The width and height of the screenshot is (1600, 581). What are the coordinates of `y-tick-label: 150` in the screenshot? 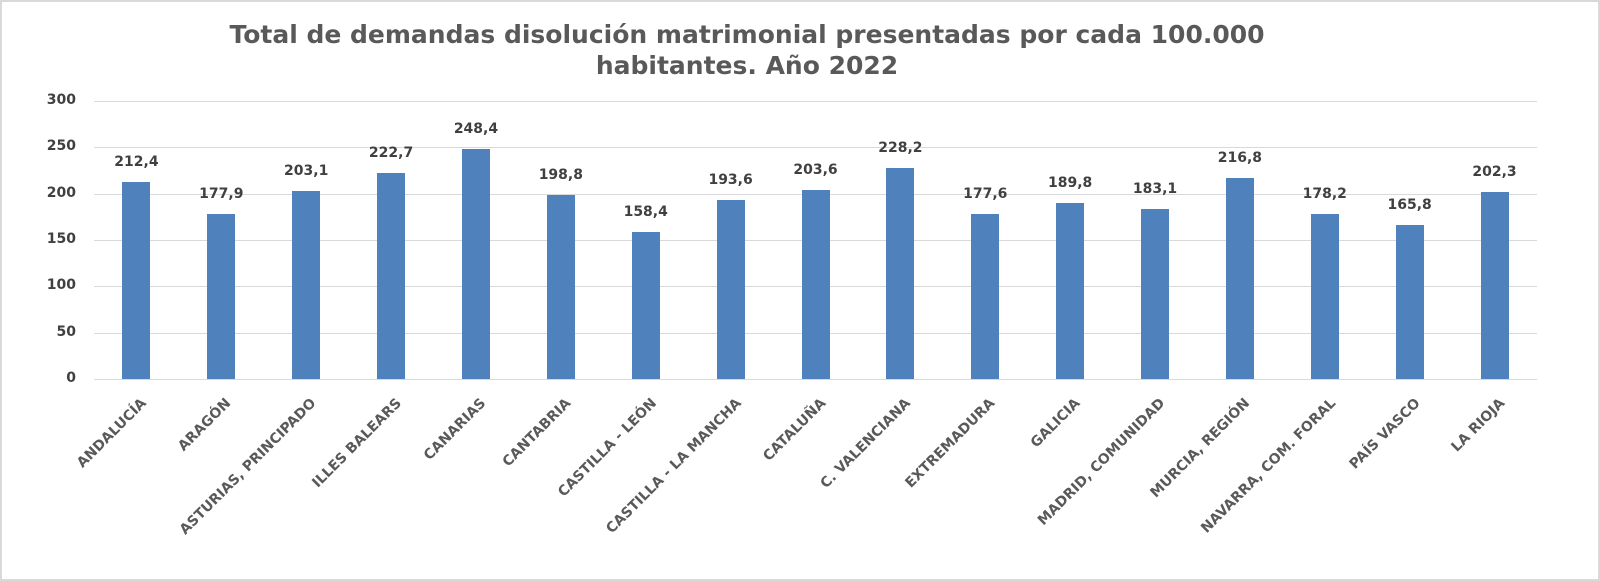 It's located at (61, 239).